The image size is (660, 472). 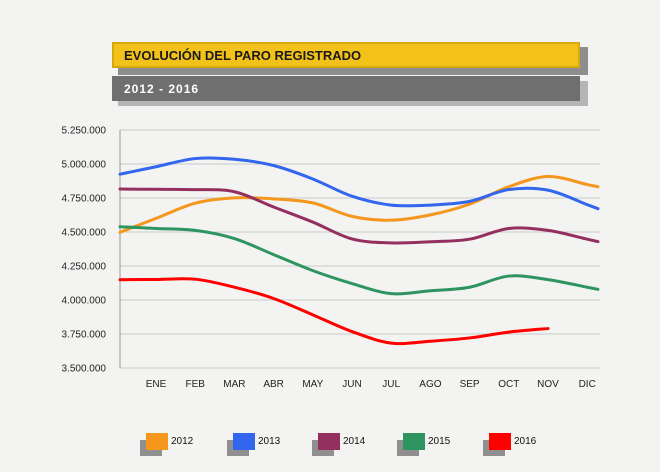 What do you see at coordinates (359, 183) in the screenshot?
I see `series-line-2013` at bounding box center [359, 183].